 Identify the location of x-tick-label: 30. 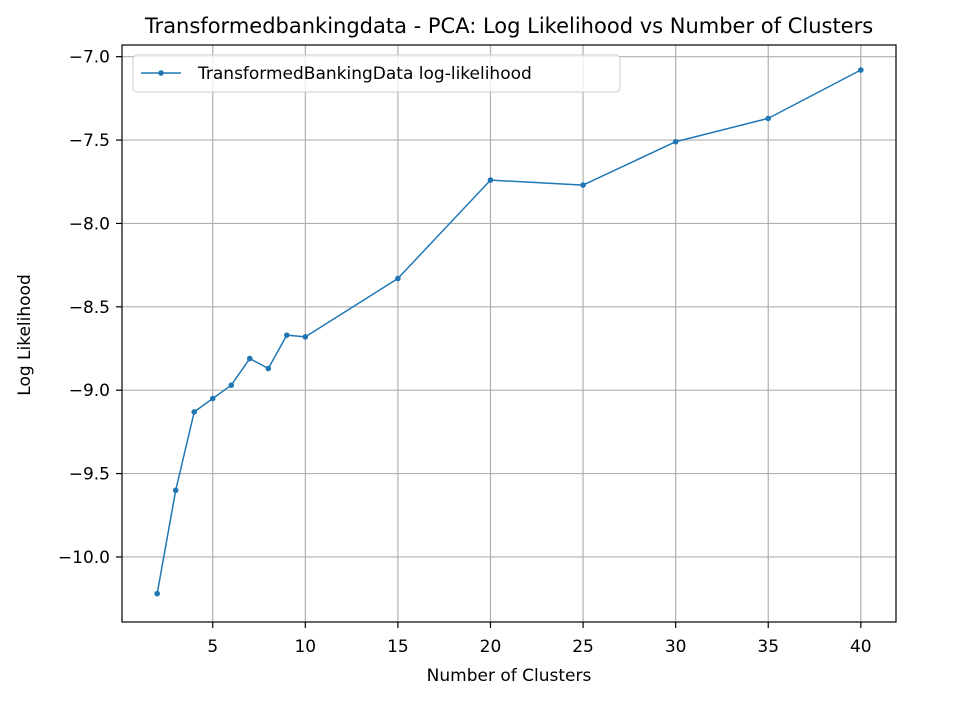
(676, 647).